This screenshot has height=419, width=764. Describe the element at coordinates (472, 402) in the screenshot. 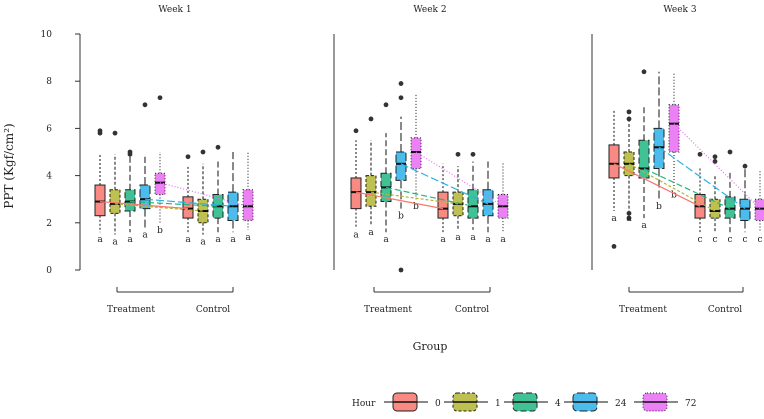

I see `legend-entry-hour-1: 1` at that location.